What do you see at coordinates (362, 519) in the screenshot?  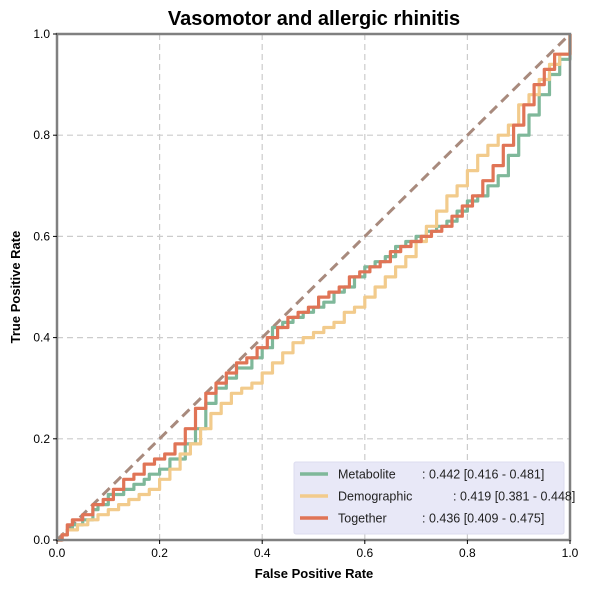 I see `legend-series-name: Together` at bounding box center [362, 519].